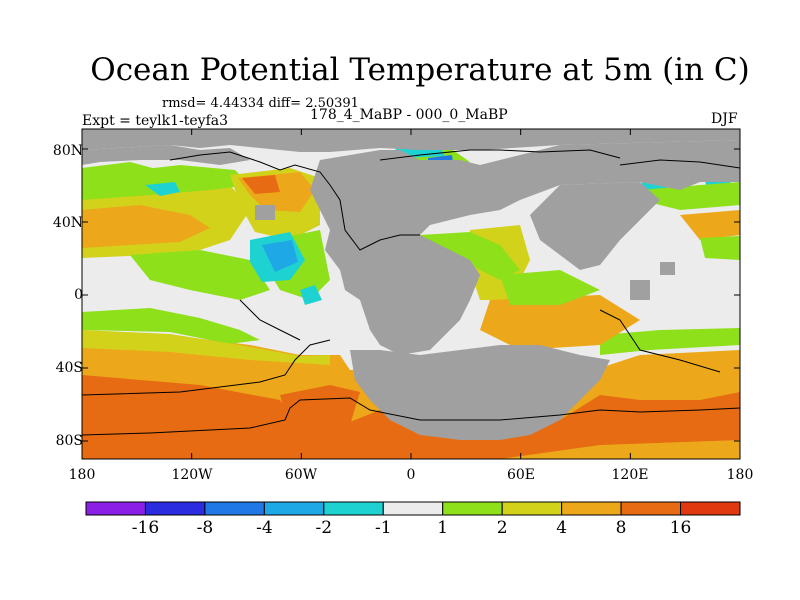  I want to click on season-label: DJF, so click(724, 119).